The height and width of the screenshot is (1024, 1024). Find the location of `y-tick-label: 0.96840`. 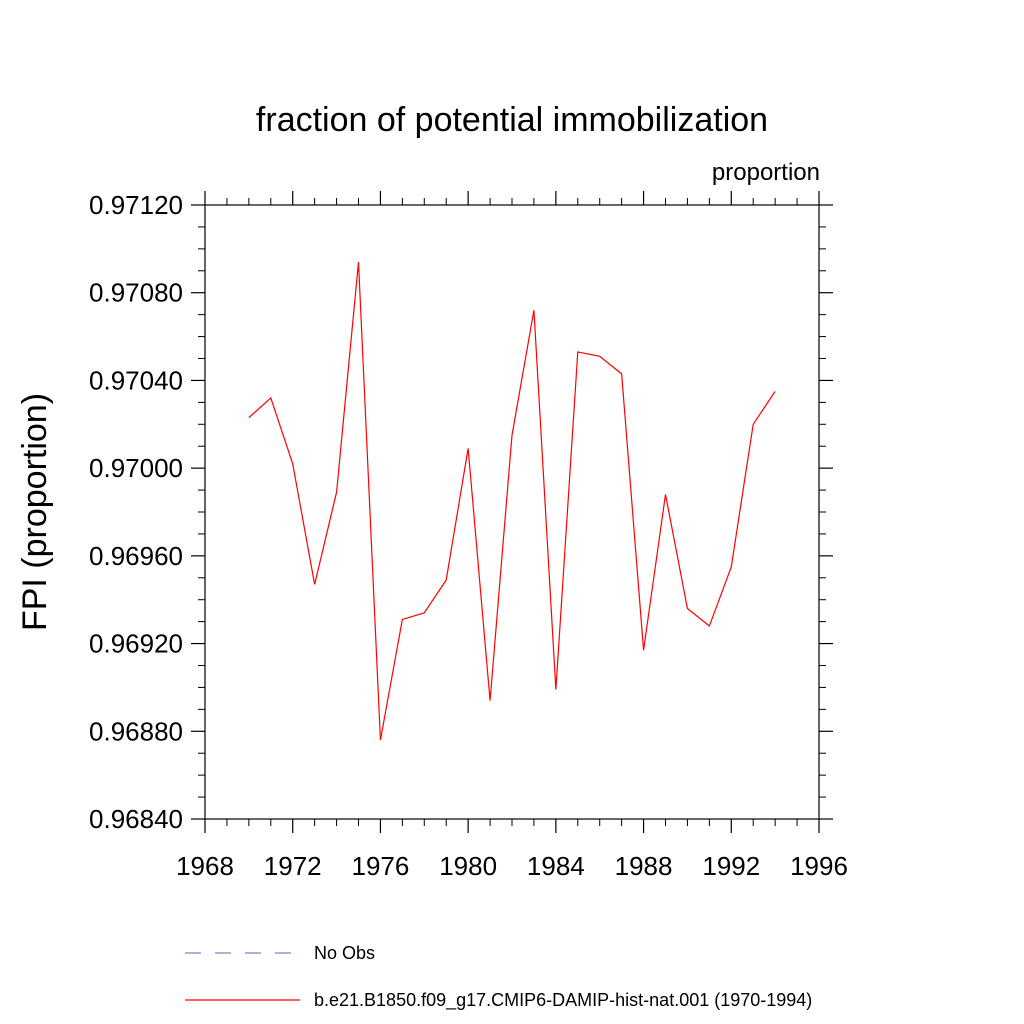

y-tick-label: 0.96840 is located at coordinates (136, 819).